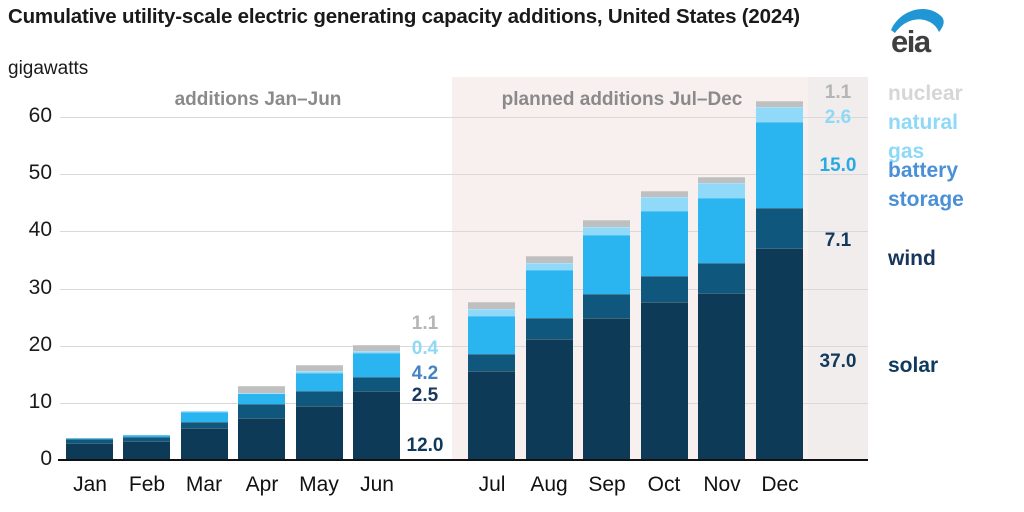  I want to click on x-axis-month-label-jul: Jul, so click(492, 484).